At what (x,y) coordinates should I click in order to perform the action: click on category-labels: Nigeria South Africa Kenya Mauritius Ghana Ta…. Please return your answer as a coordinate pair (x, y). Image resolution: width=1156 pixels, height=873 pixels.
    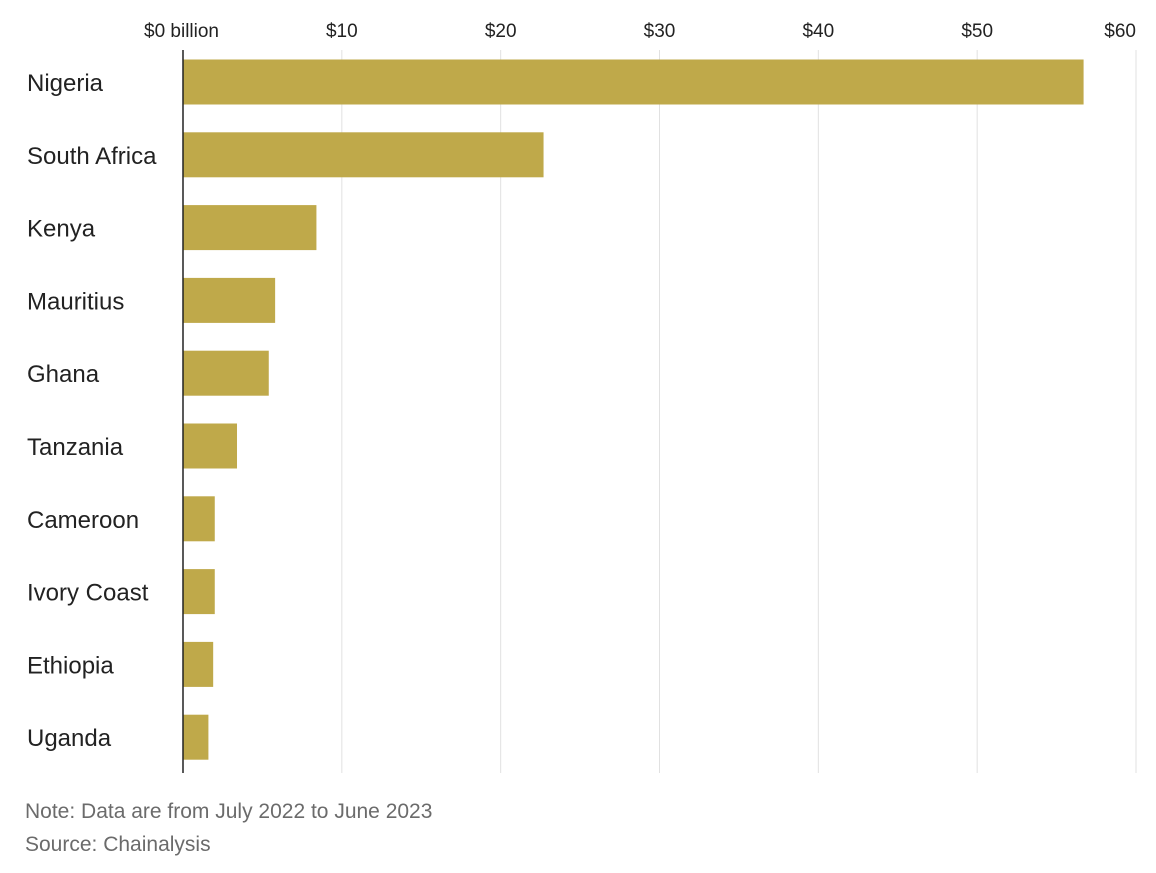
    Looking at the image, I should click on (92, 411).